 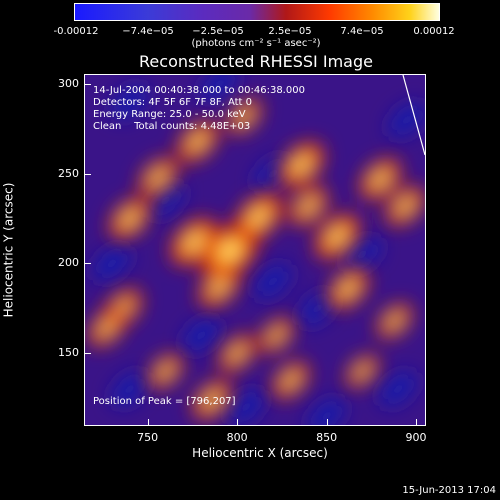 What do you see at coordinates (148, 31) in the screenshot?
I see `colorbar-tick: −7.4e−05` at bounding box center [148, 31].